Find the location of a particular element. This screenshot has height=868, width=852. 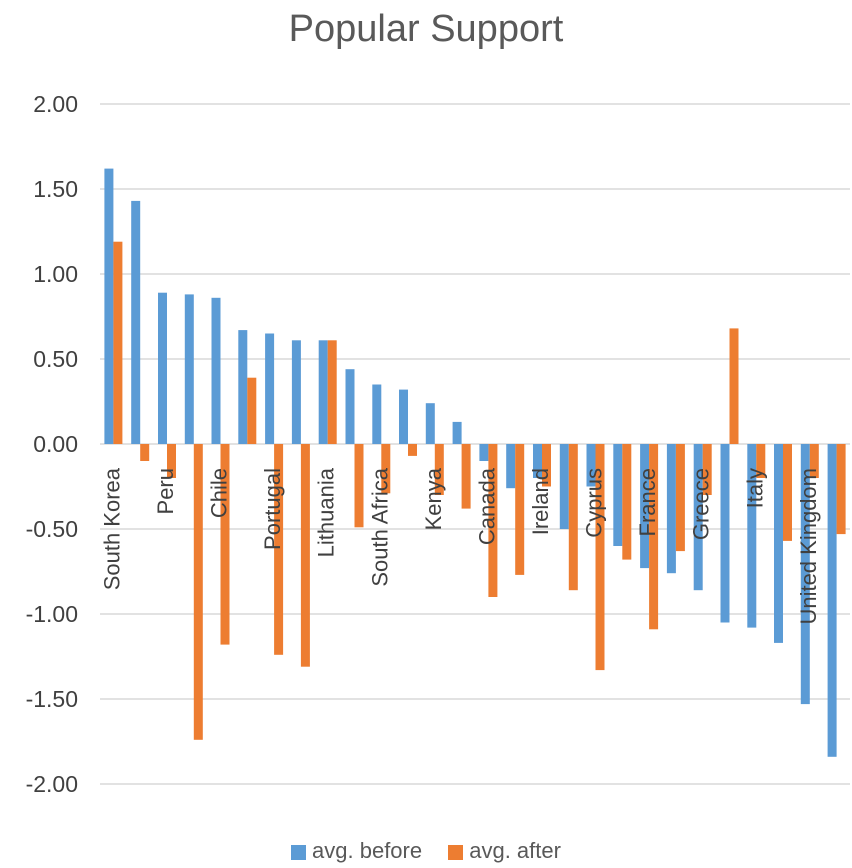

y-axis-tick-labels: 2.00 1.50 1.00 0.50 0.00 -0.50 -1.00 -1.50 -2.00 is located at coordinates (52, 444).